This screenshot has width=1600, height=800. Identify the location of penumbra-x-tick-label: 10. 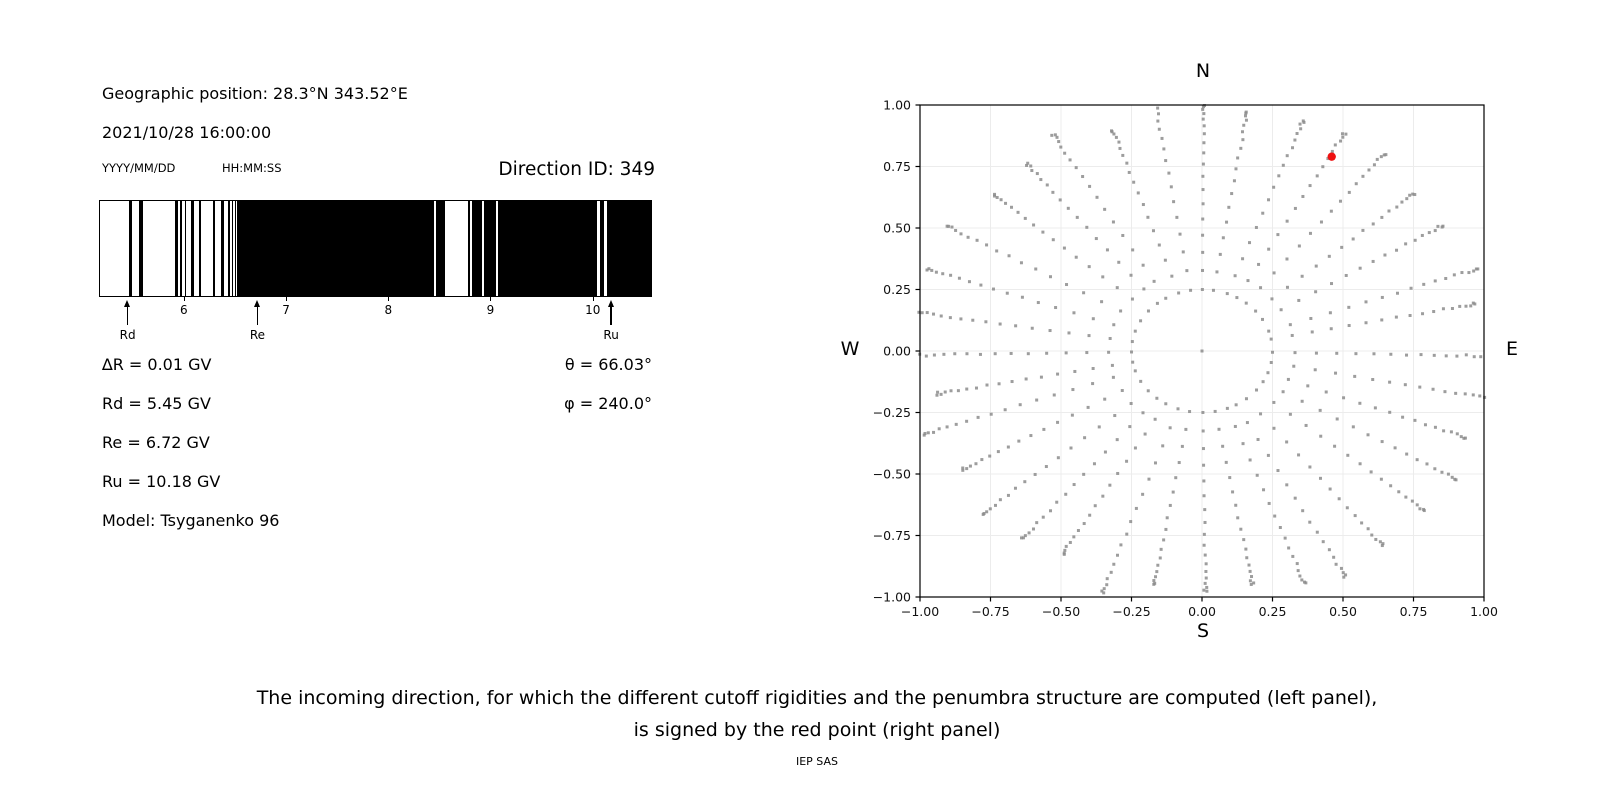
(593, 310).